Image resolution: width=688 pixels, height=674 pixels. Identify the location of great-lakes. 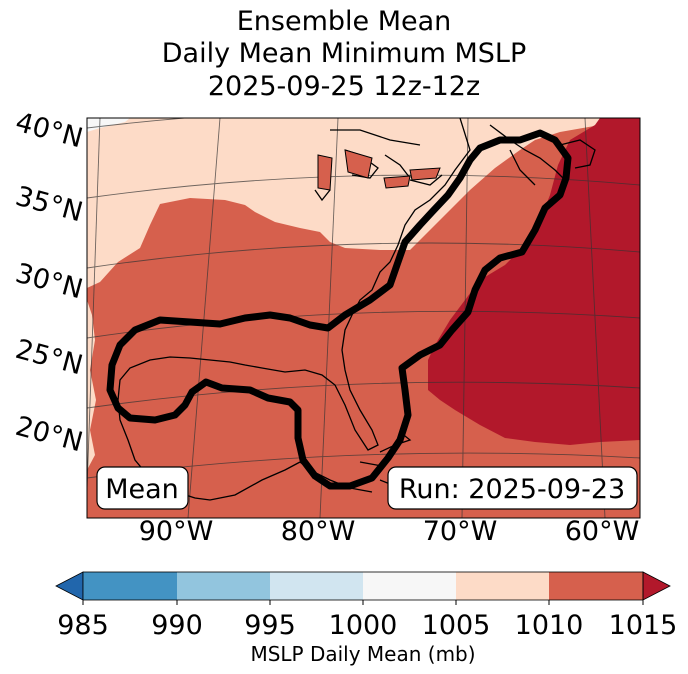
(379, 170).